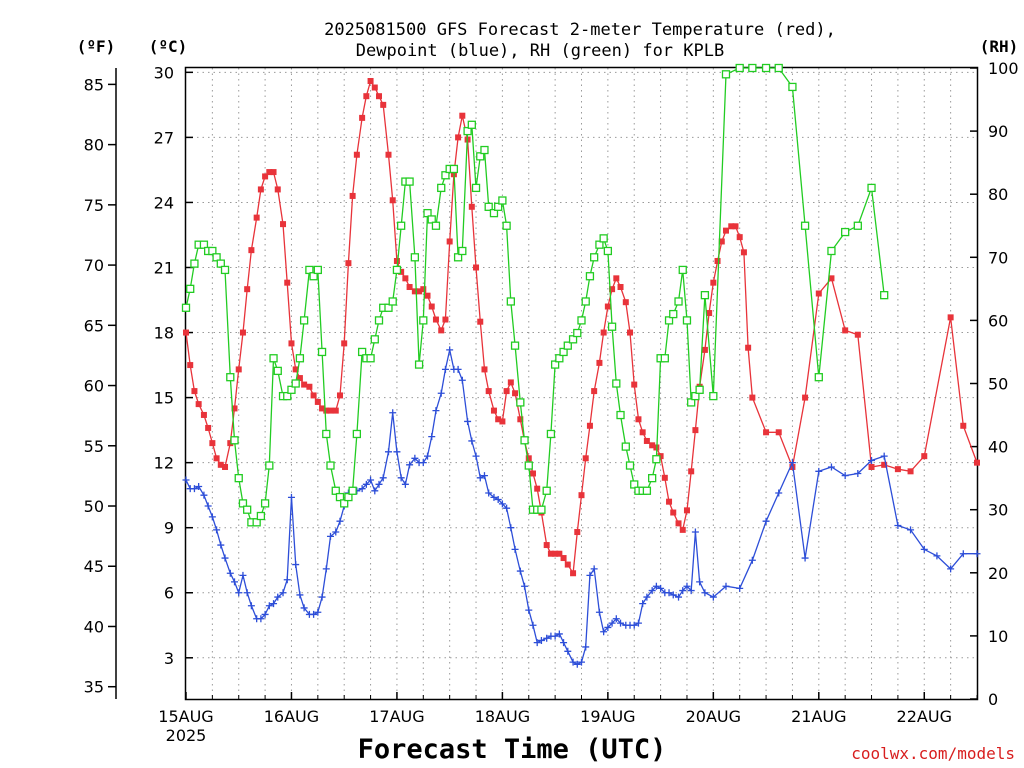  What do you see at coordinates (998, 636) in the screenshot?
I see `rh-tick-label: 10` at bounding box center [998, 636].